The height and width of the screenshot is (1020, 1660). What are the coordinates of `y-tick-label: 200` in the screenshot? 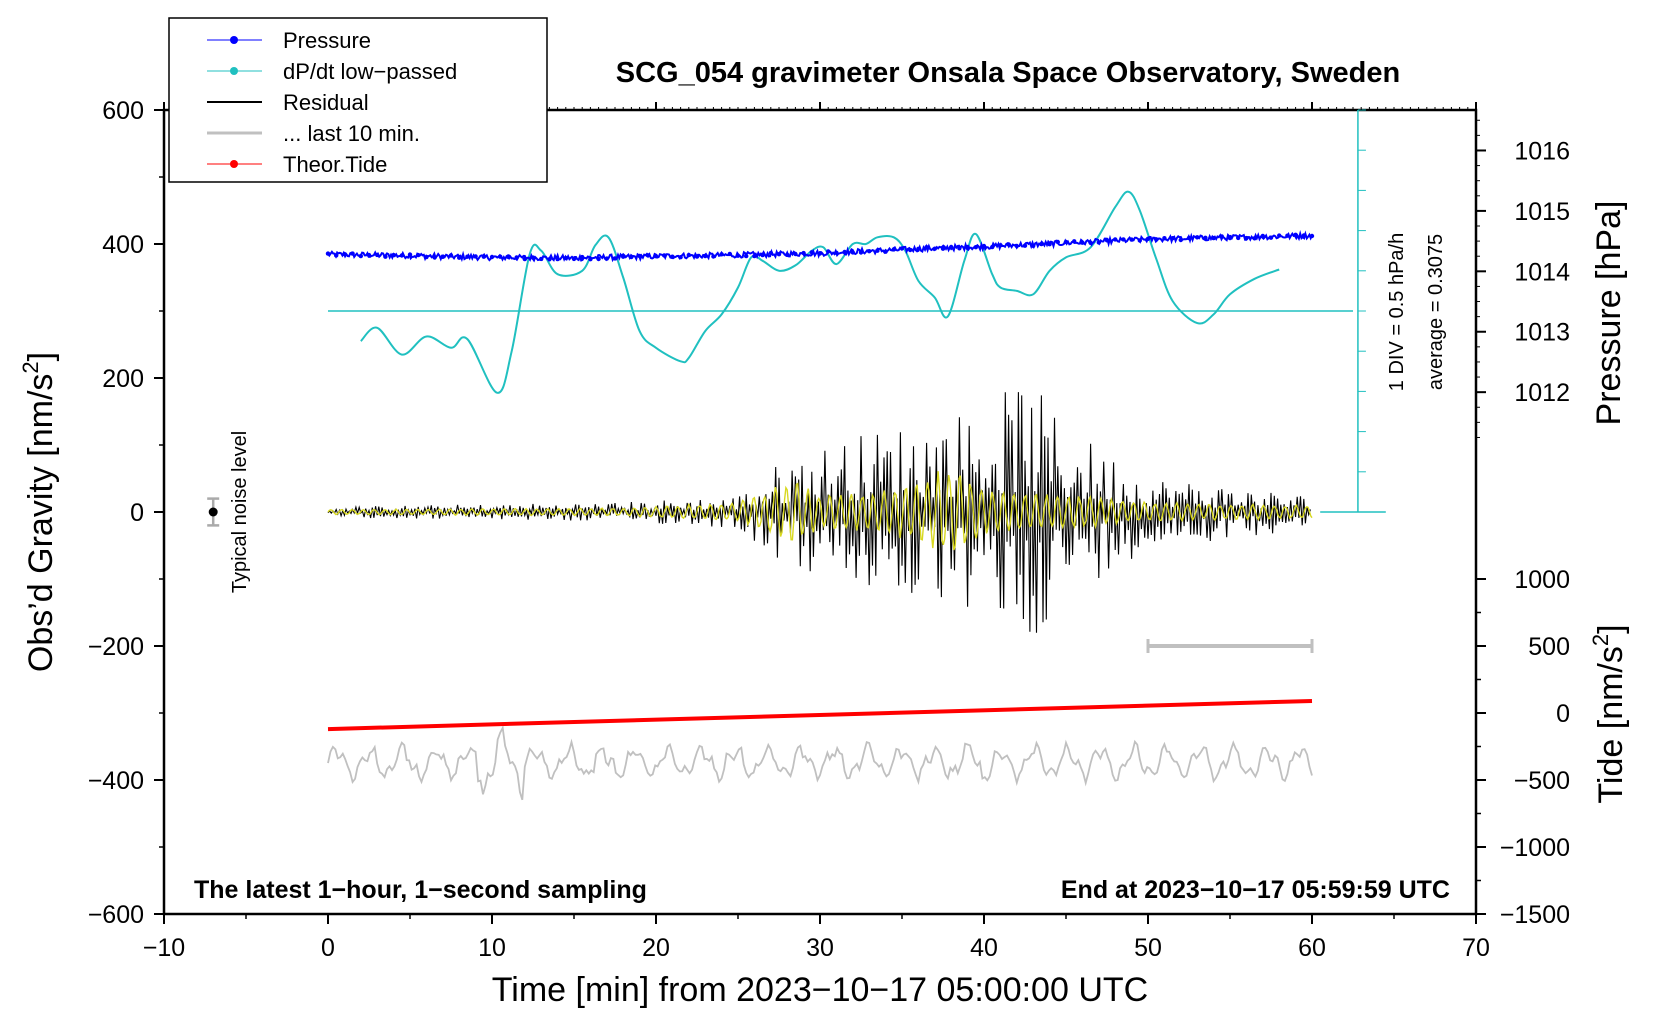 It's located at (123, 379).